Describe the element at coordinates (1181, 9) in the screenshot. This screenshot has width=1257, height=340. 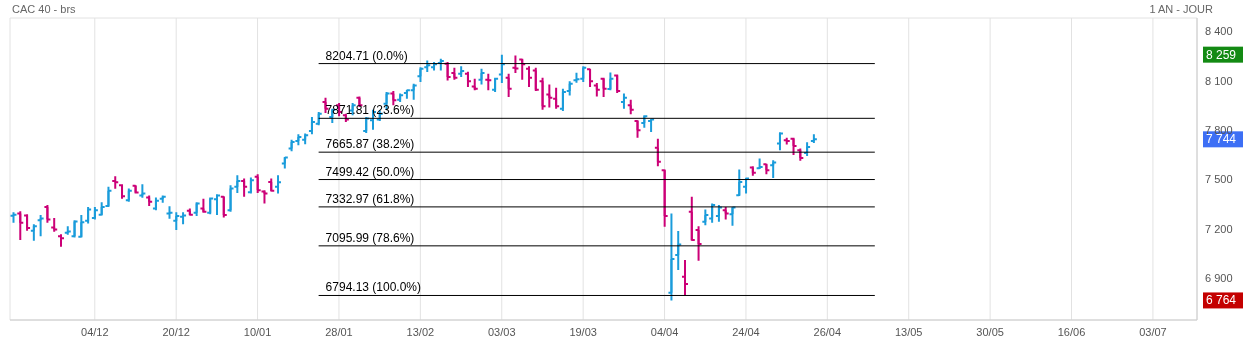
I see `chart-subtitle: 1 AN - JOUR` at that location.